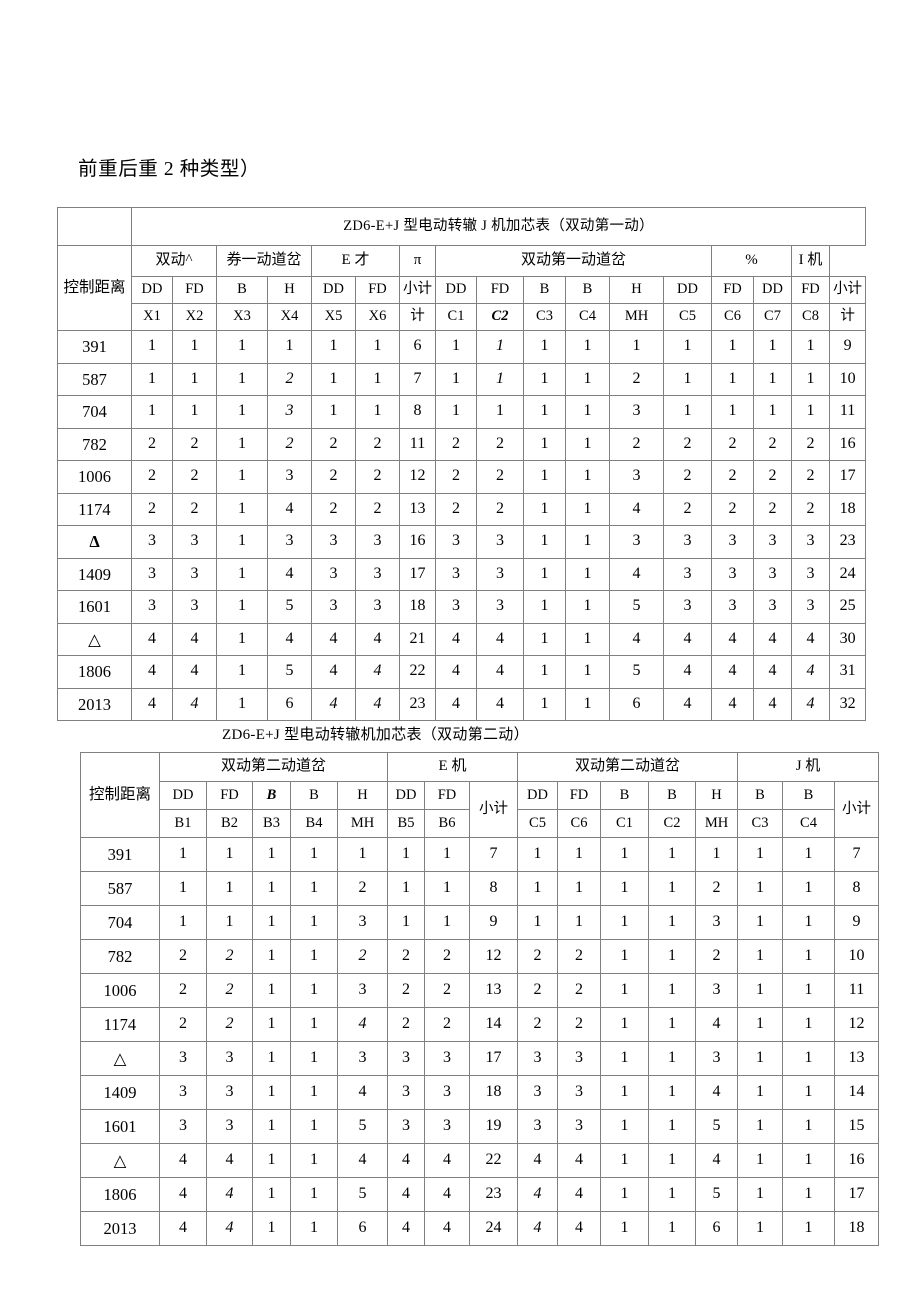 The image size is (920, 1301). What do you see at coordinates (94, 477) in the screenshot?
I see `control-distance-cell: 1006` at bounding box center [94, 477].